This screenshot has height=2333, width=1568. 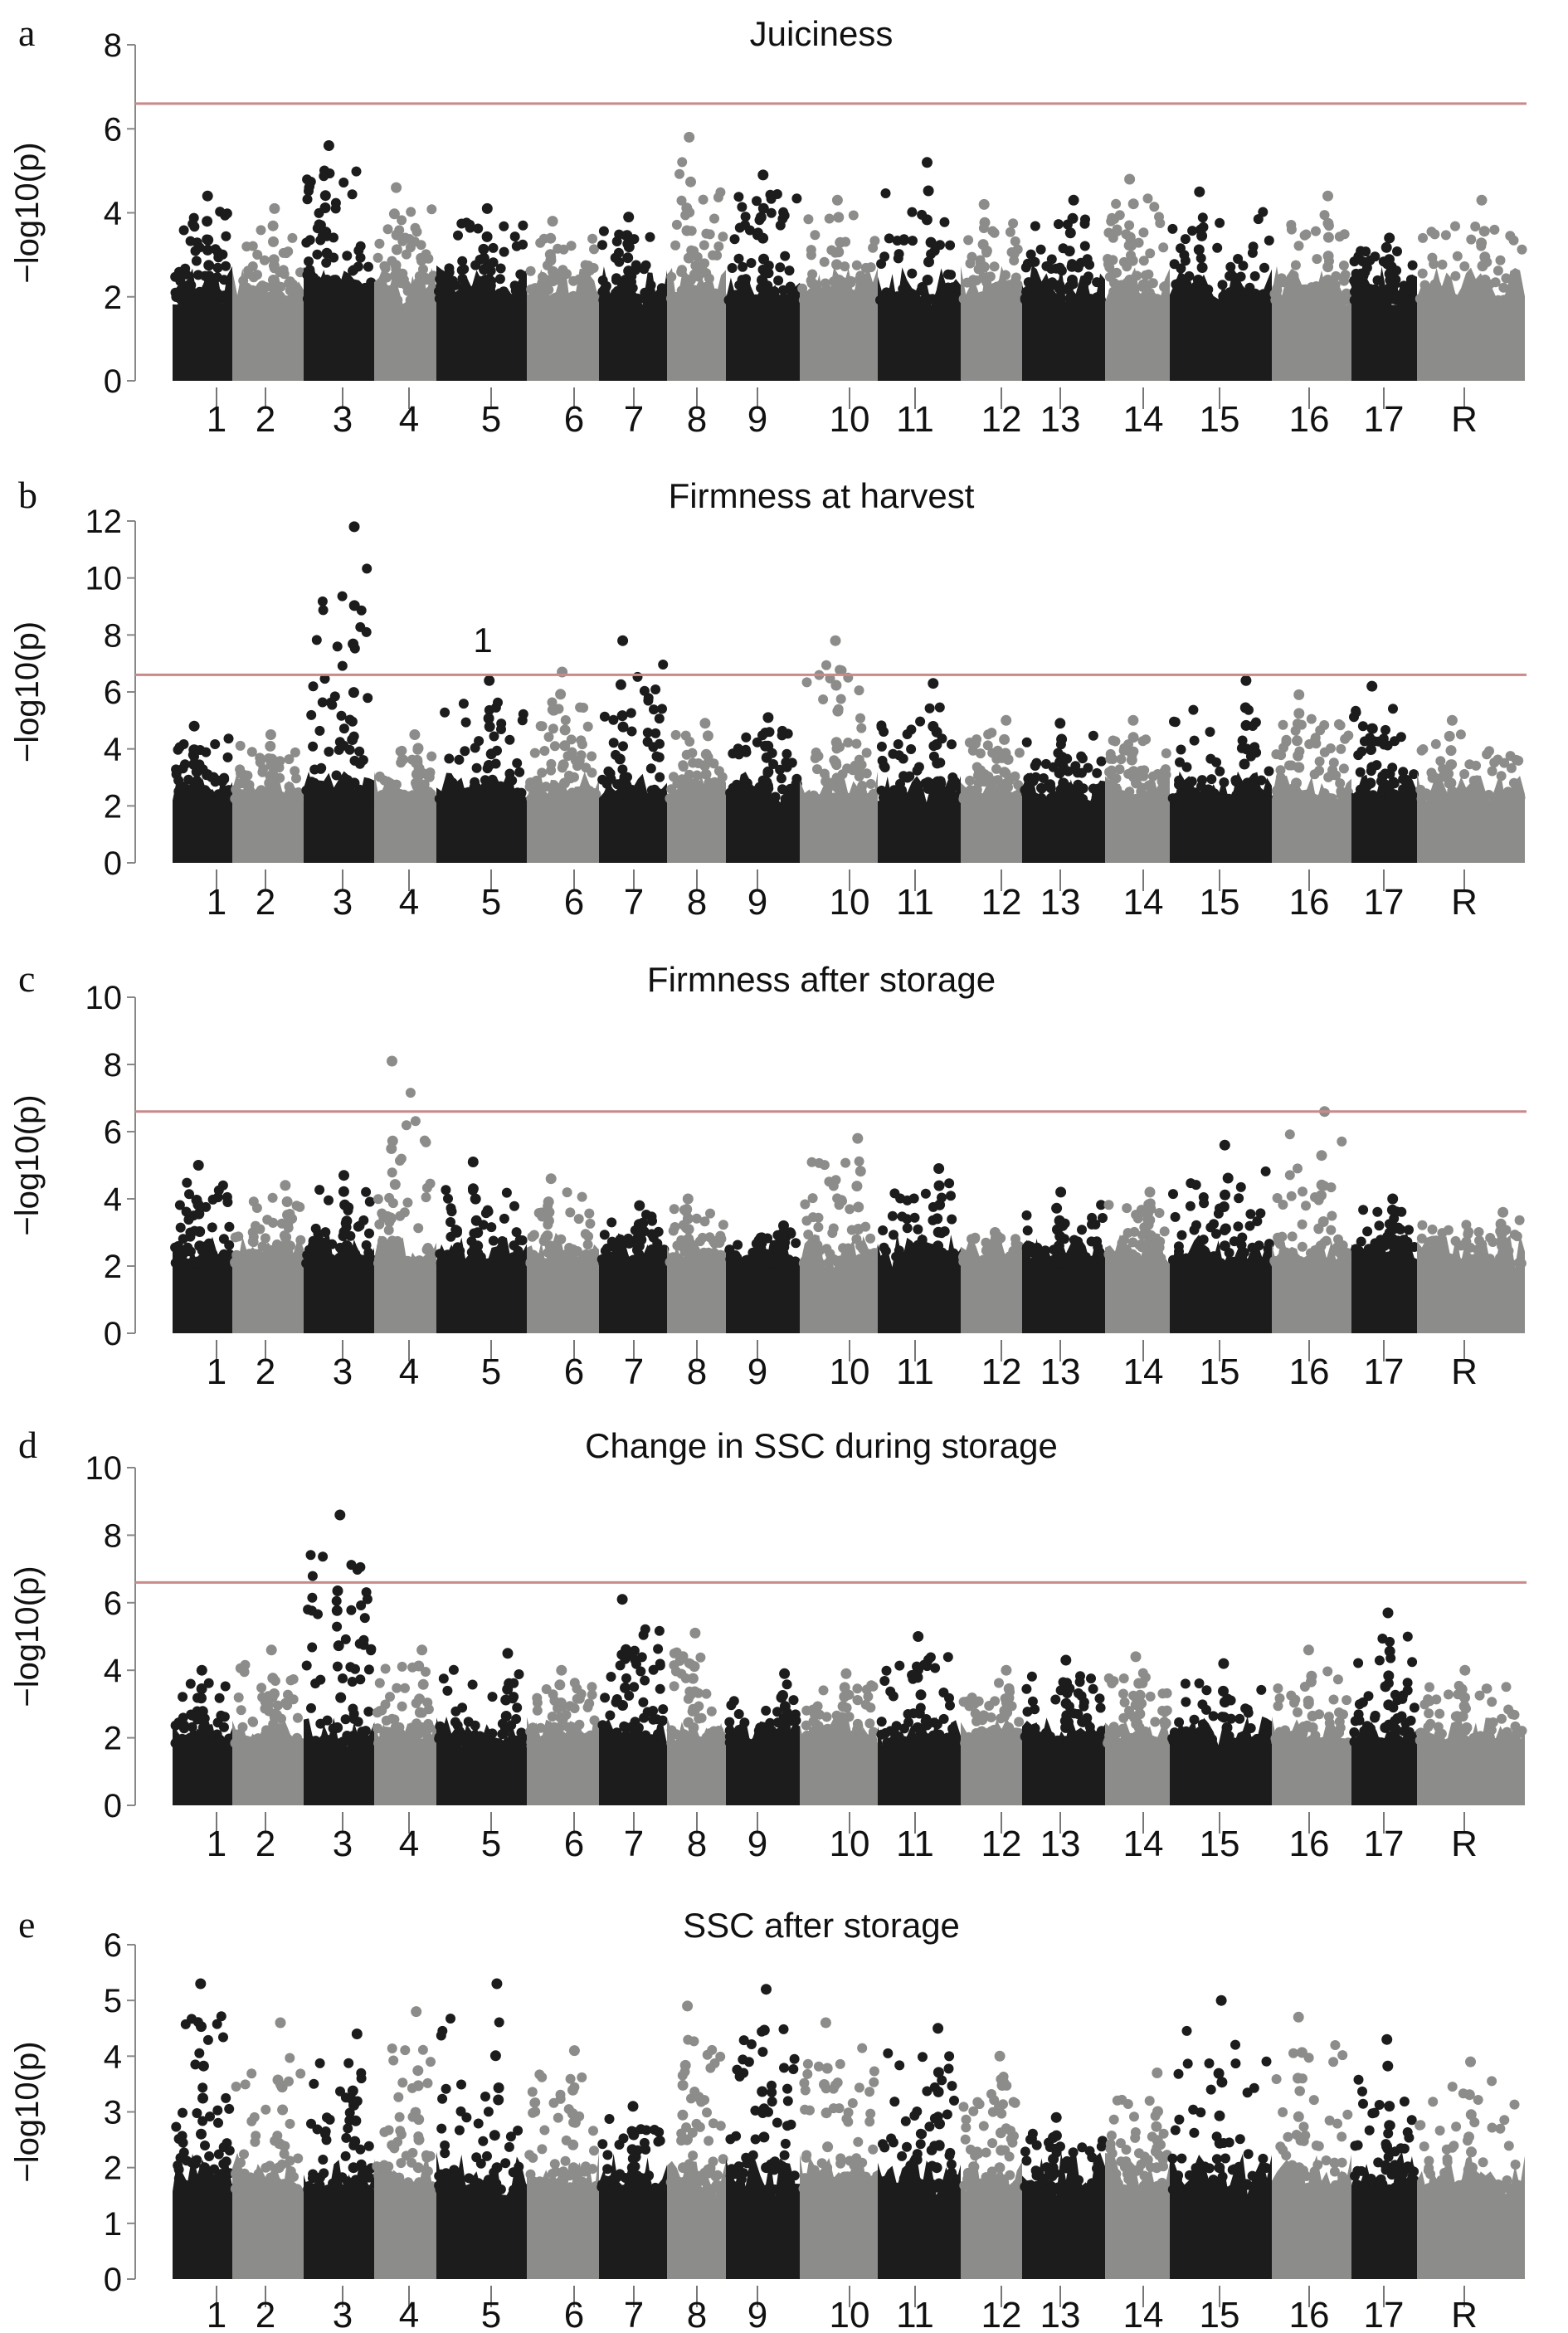 What do you see at coordinates (27, 495) in the screenshot?
I see `panel-letter: b` at bounding box center [27, 495].